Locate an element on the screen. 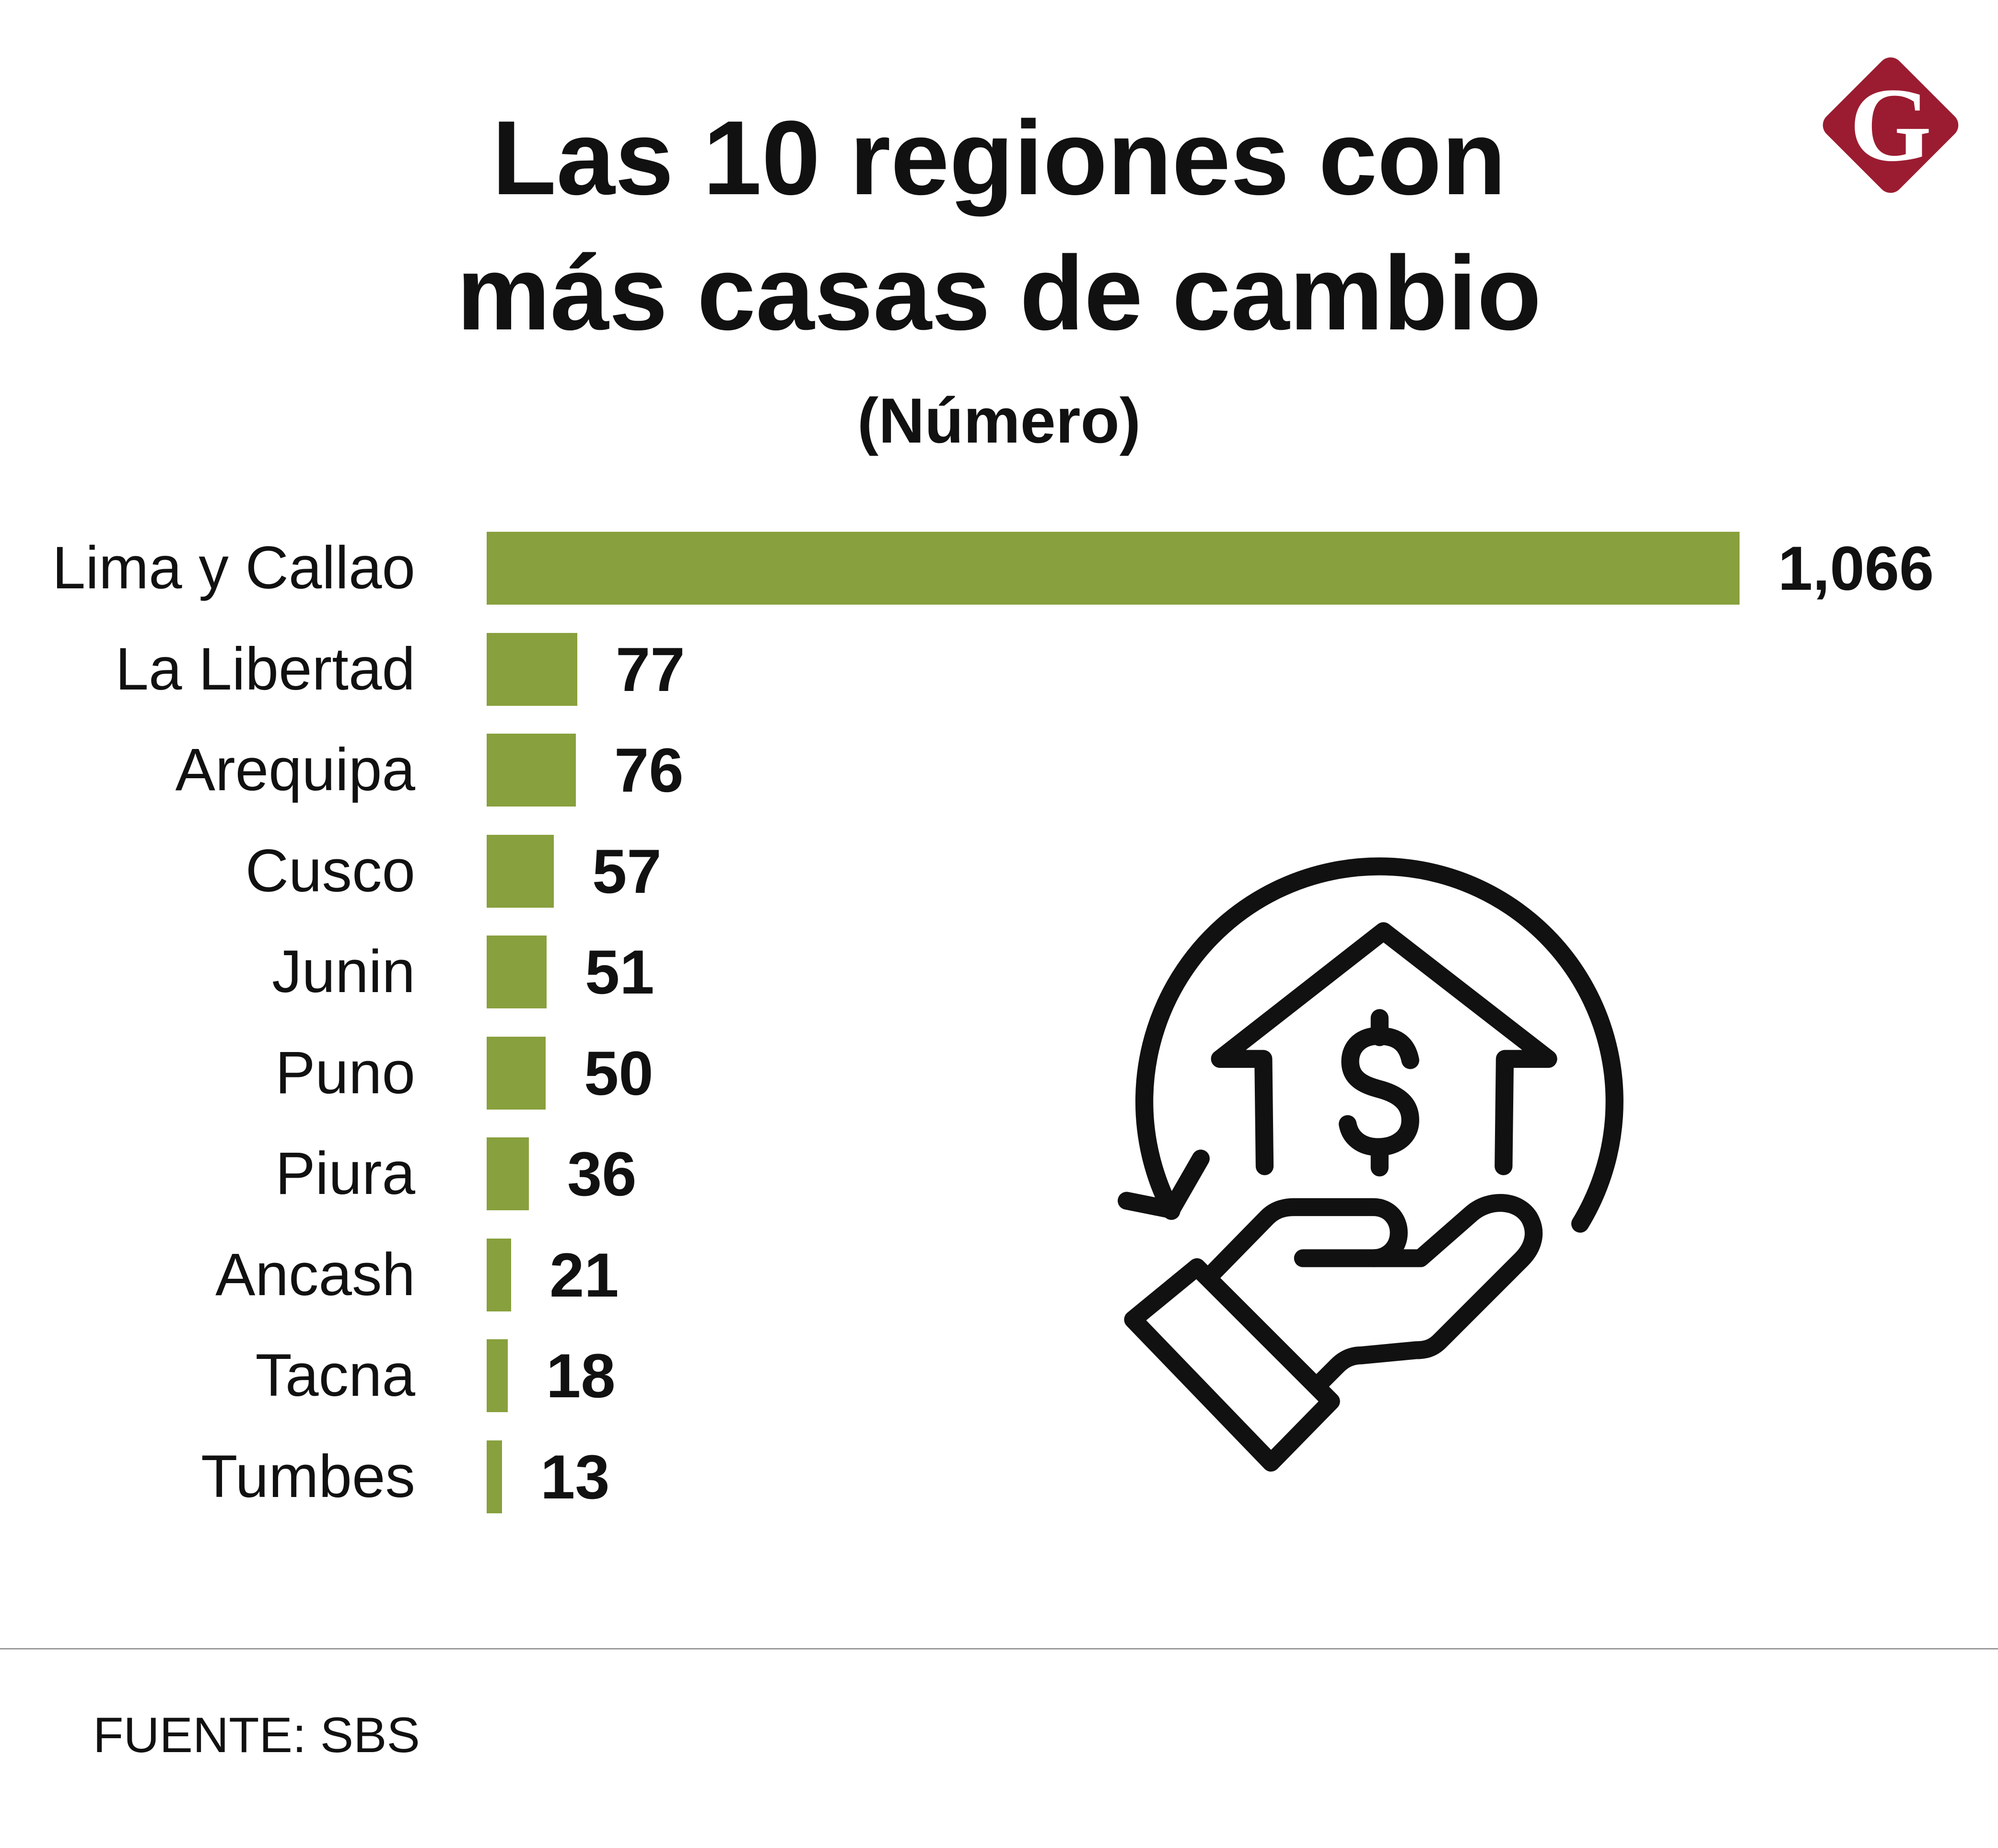  value-label: 57 is located at coordinates (627, 871).